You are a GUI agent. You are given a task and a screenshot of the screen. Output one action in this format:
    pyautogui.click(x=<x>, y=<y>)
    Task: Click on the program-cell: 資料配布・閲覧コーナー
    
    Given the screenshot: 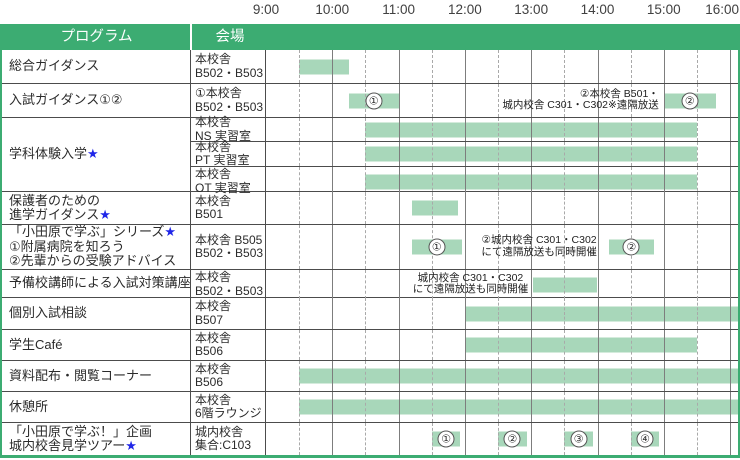 What is the action you would take?
    pyautogui.click(x=96, y=376)
    